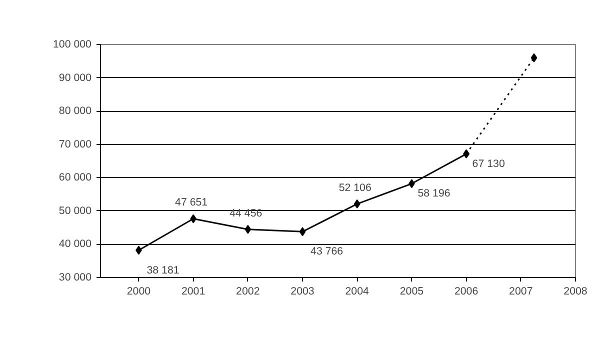 The height and width of the screenshot is (341, 597). I want to click on data-label: 47 651, so click(191, 202).